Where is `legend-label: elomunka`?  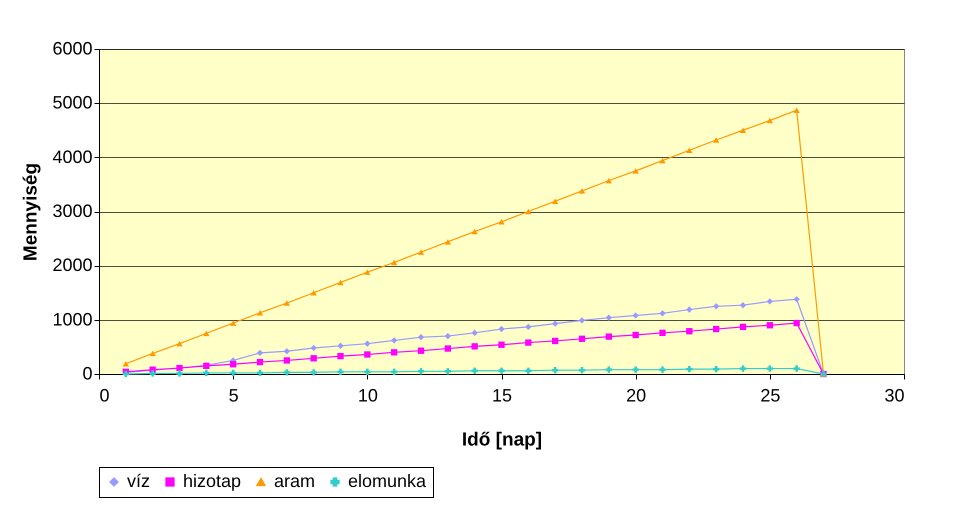
legend-label: elomunka is located at coordinates (388, 481).